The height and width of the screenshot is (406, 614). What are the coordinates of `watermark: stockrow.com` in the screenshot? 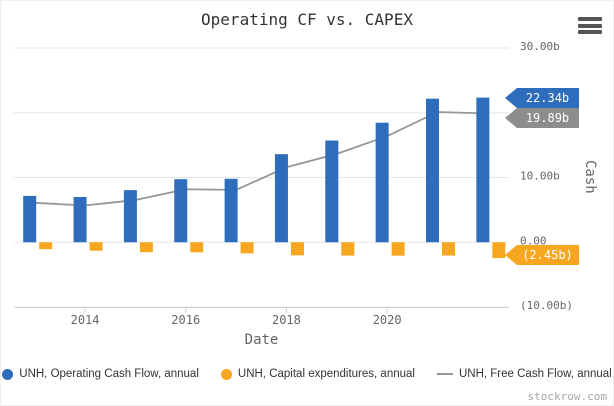 It's located at (567, 396).